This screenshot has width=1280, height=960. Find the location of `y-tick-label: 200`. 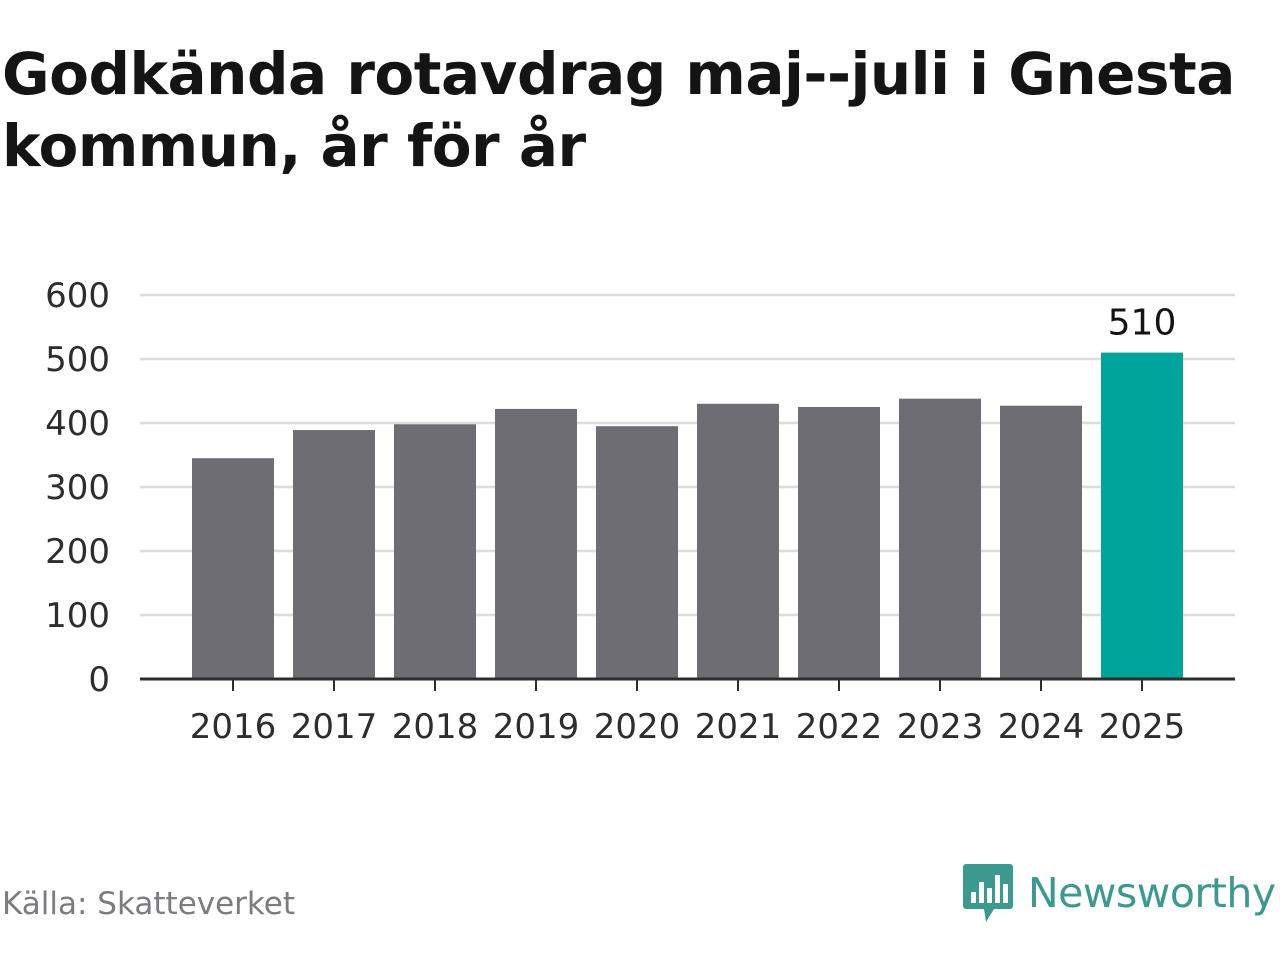

y-tick-label: 200 is located at coordinates (77, 552).